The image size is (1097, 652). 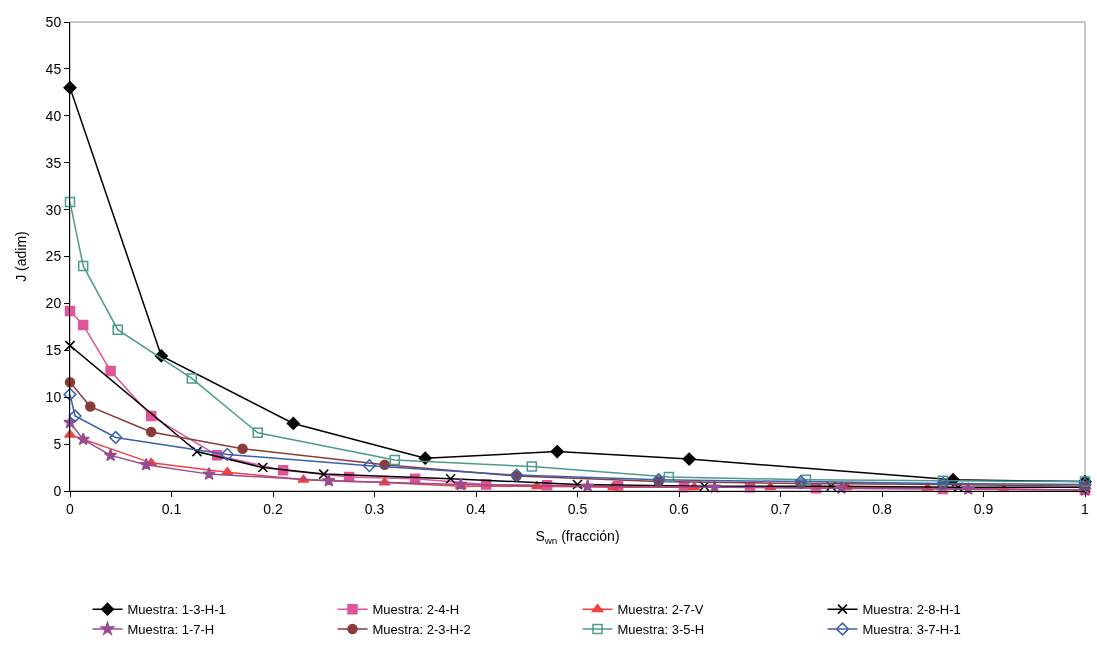 I want to click on legend-label: Muestra: 3-5-H, so click(x=661, y=630).